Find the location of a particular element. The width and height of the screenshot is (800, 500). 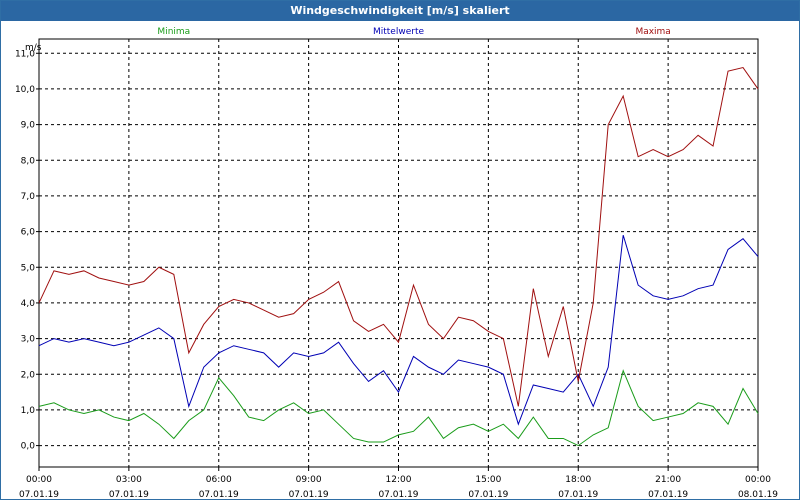

y-tick-label: 7,0 is located at coordinates (28, 197).